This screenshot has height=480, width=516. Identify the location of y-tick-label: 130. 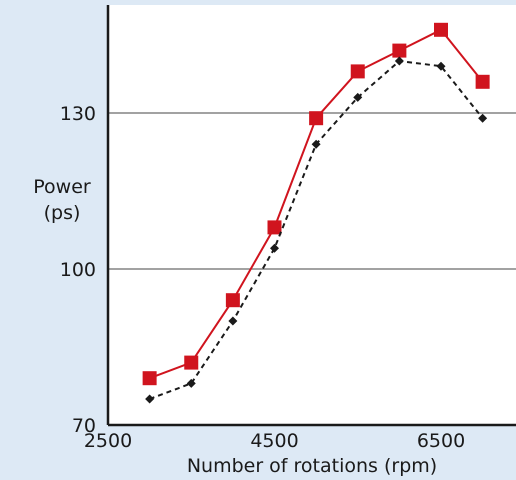
(78, 114).